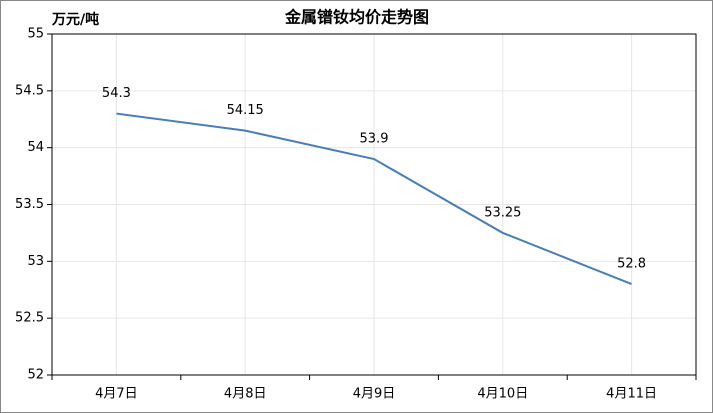 This screenshot has height=413, width=713. Describe the element at coordinates (35, 375) in the screenshot. I see `y-tick-label: 52` at that location.